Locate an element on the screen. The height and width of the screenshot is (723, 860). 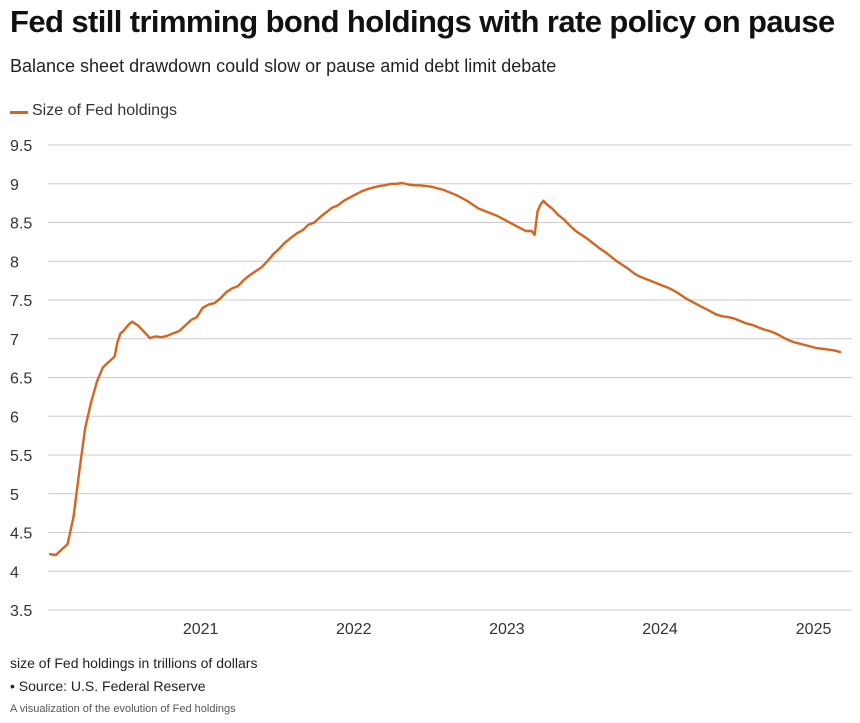
y-tick-label: 9.5 is located at coordinates (21, 146).